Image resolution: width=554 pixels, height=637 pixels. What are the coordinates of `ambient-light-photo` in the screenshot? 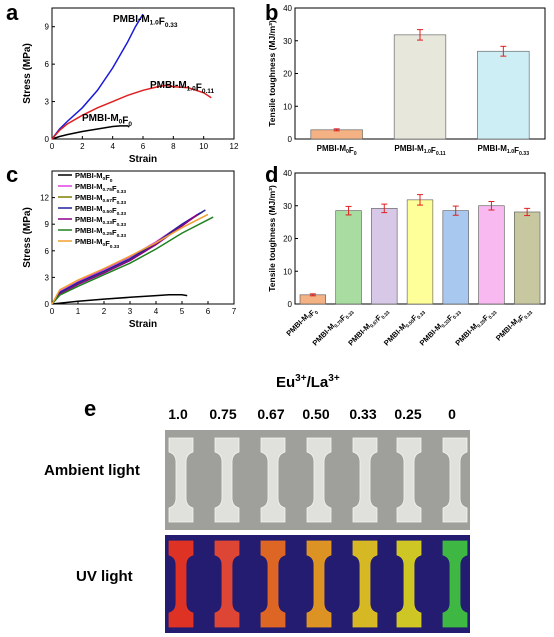 It's located at (317, 480).